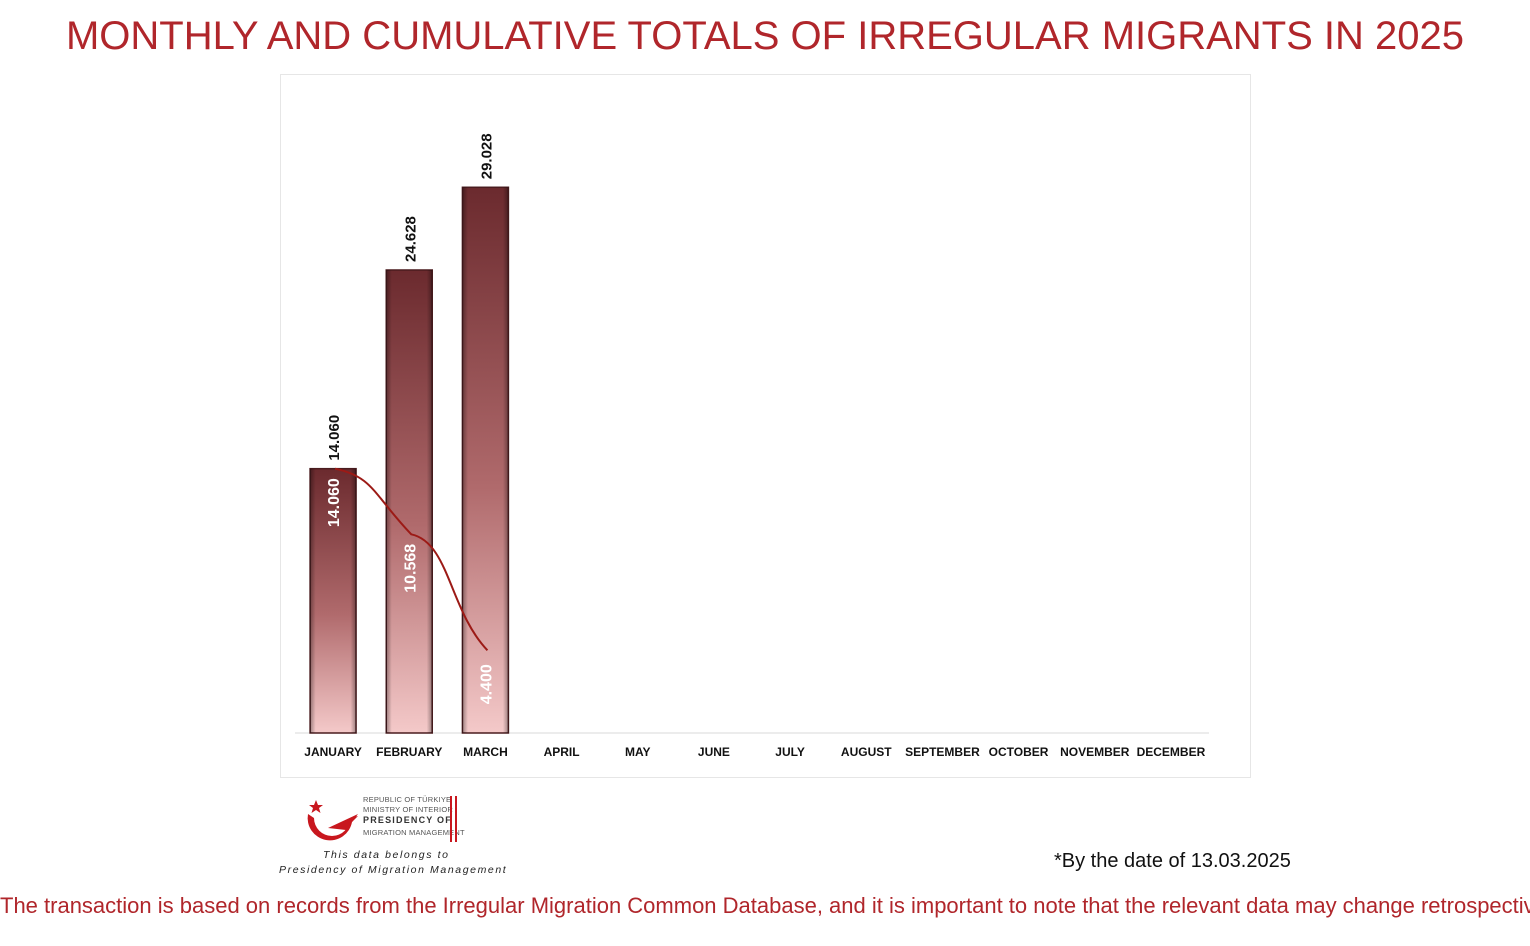 Image resolution: width=1530 pixels, height=946 pixels. Describe the element at coordinates (410, 568) in the screenshot. I see `monthly-value-label: 10.568` at that location.